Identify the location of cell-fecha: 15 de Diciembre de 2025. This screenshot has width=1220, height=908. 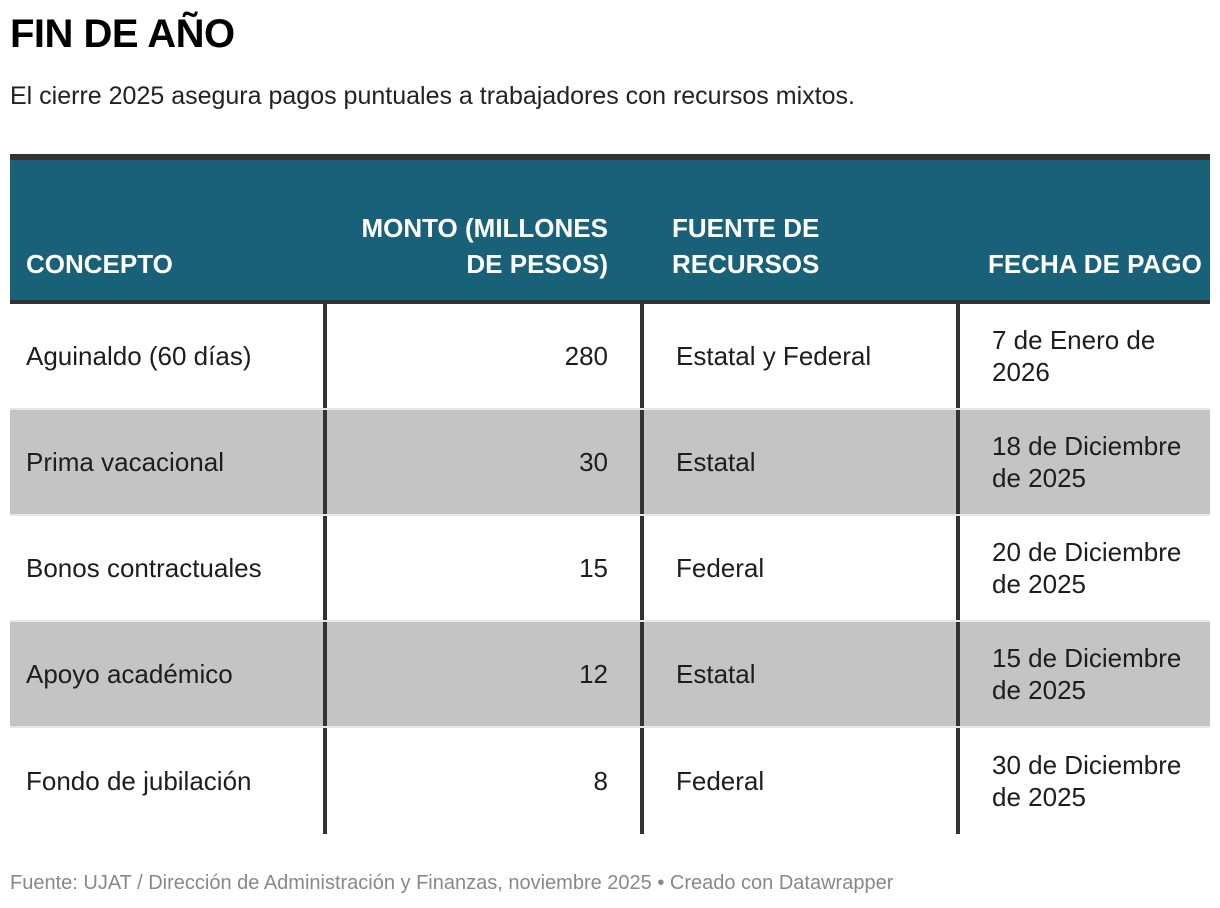
(1083, 674).